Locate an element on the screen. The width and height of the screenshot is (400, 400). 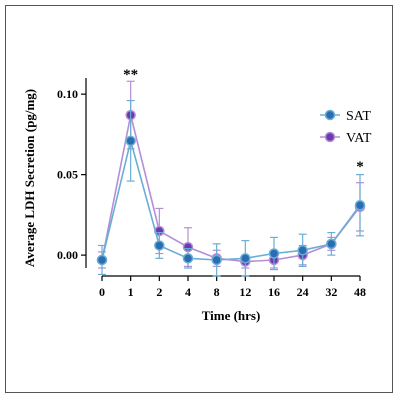
legend-item-vat: VAT is located at coordinates (346, 138).